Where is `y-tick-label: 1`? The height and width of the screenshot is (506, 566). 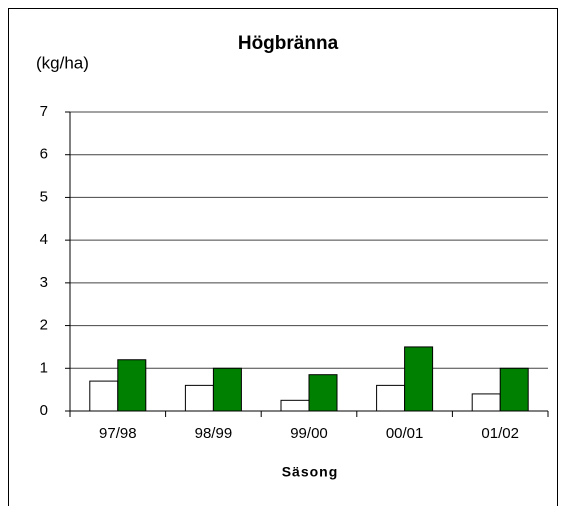 y-tick-label: 1 is located at coordinates (44, 367).